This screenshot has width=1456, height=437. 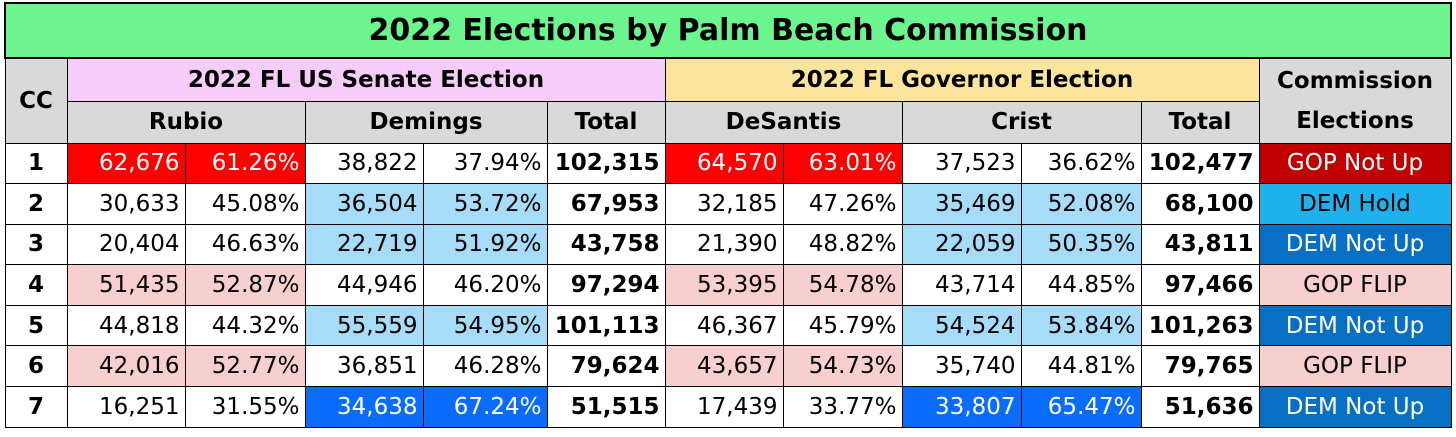 I want to click on desantis-votes: 64,570, so click(x=724, y=163).